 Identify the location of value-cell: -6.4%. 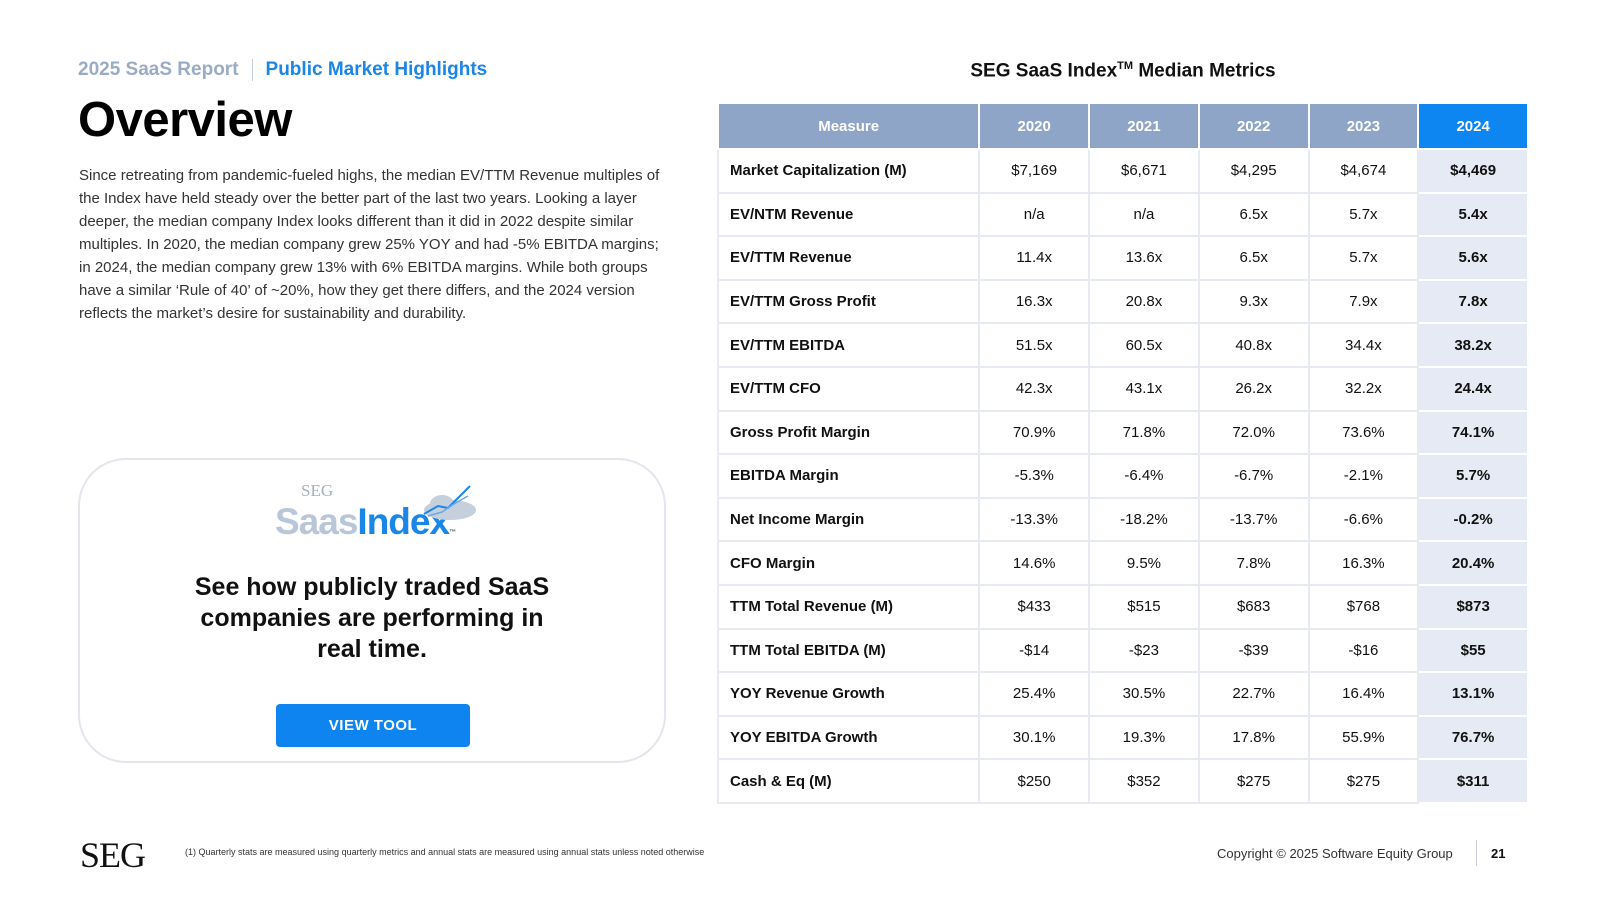
(1144, 476).